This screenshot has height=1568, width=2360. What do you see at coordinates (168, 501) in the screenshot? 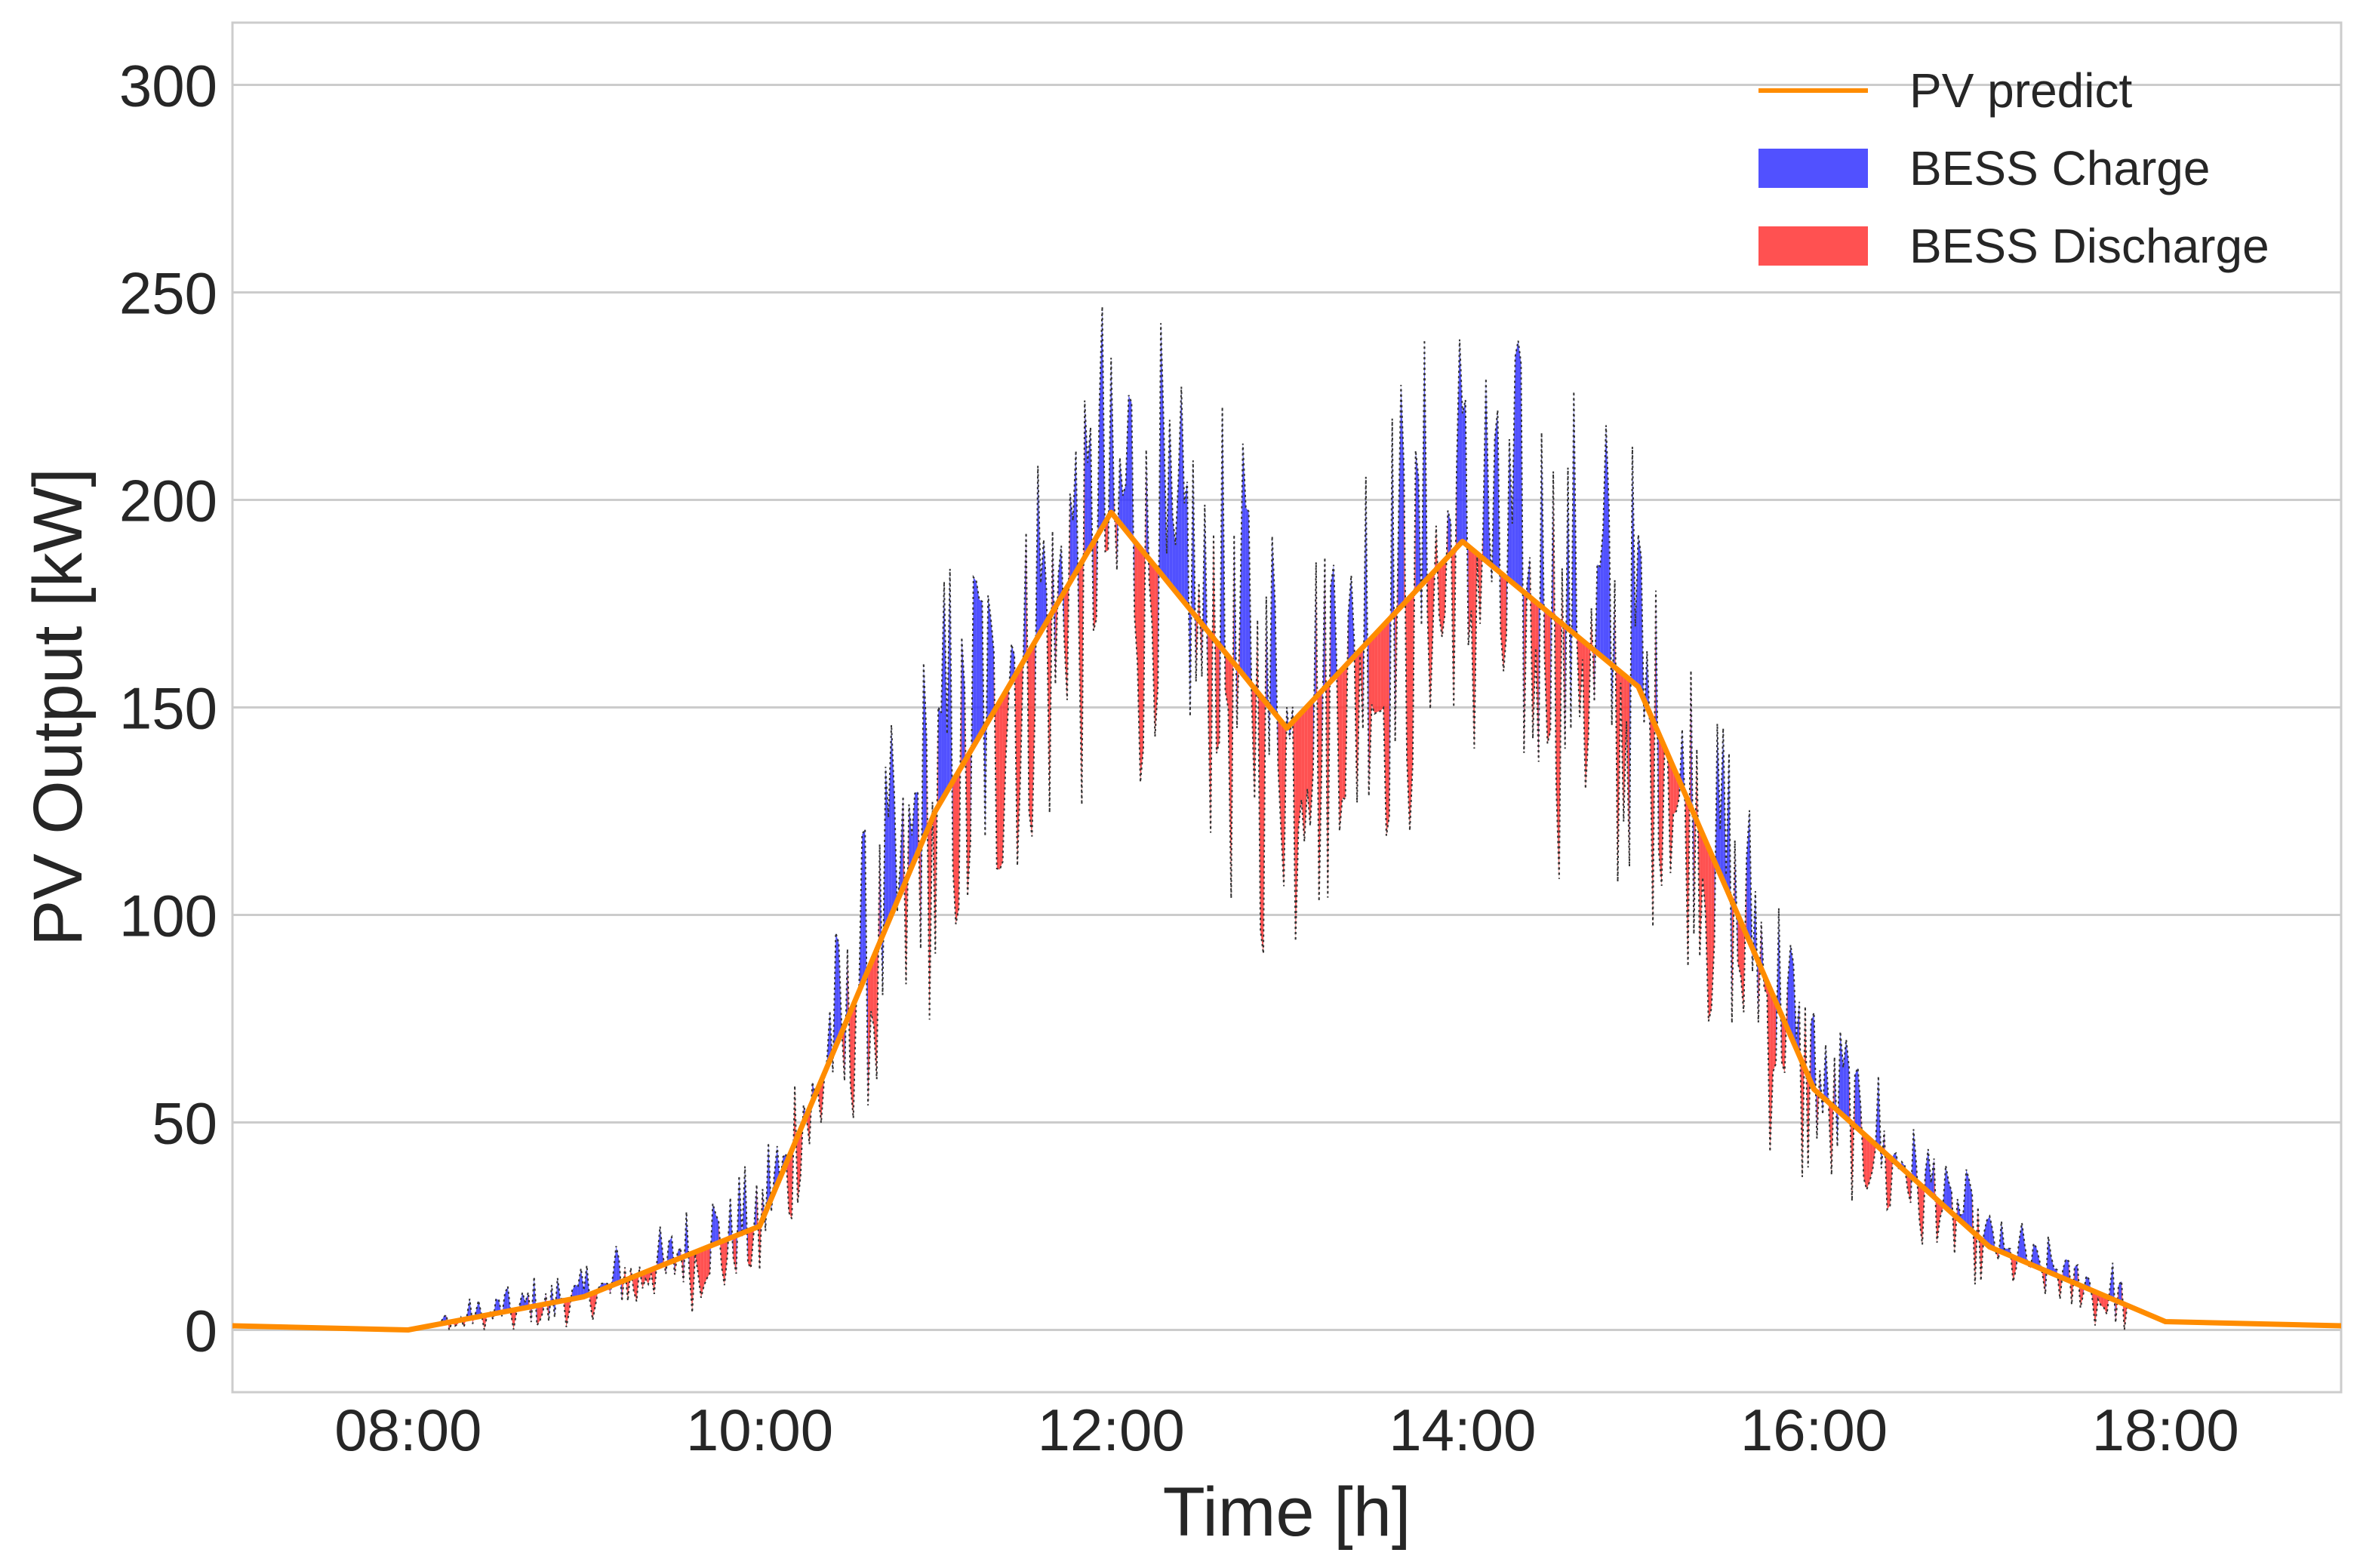
I see `y-tick-label: 200` at bounding box center [168, 501].